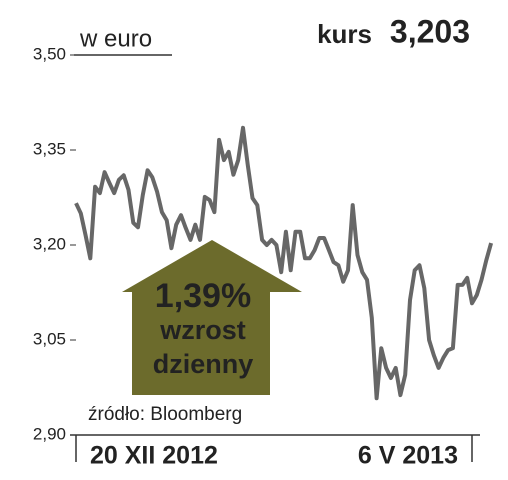 The width and height of the screenshot is (508, 480). I want to click on chart-title: w euro, so click(115, 38).